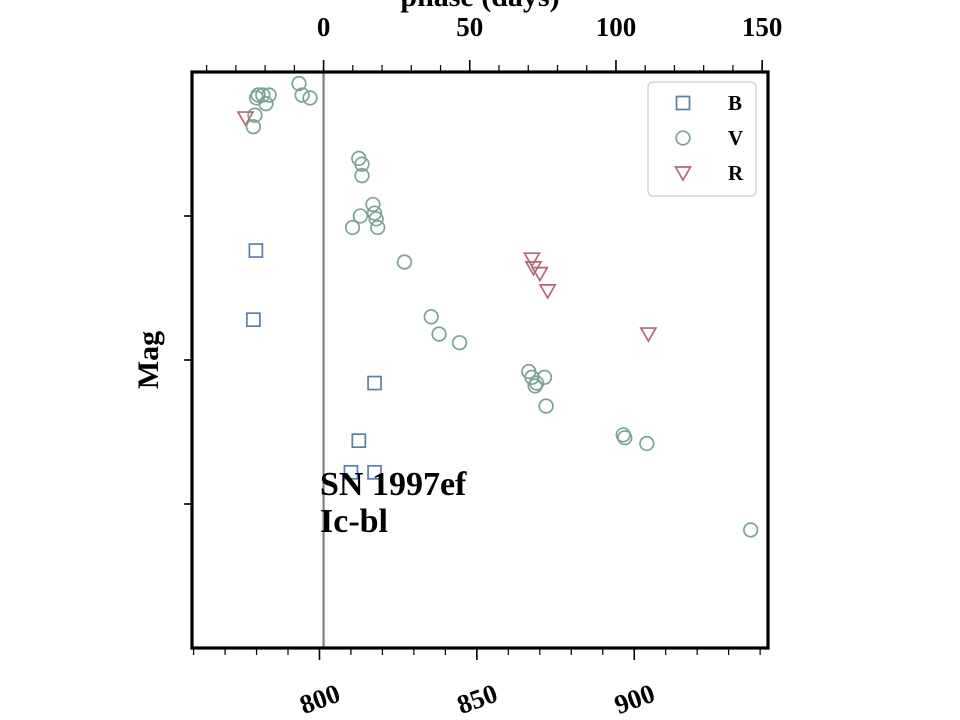  I want to click on legend-marker-V, so click(683, 138).